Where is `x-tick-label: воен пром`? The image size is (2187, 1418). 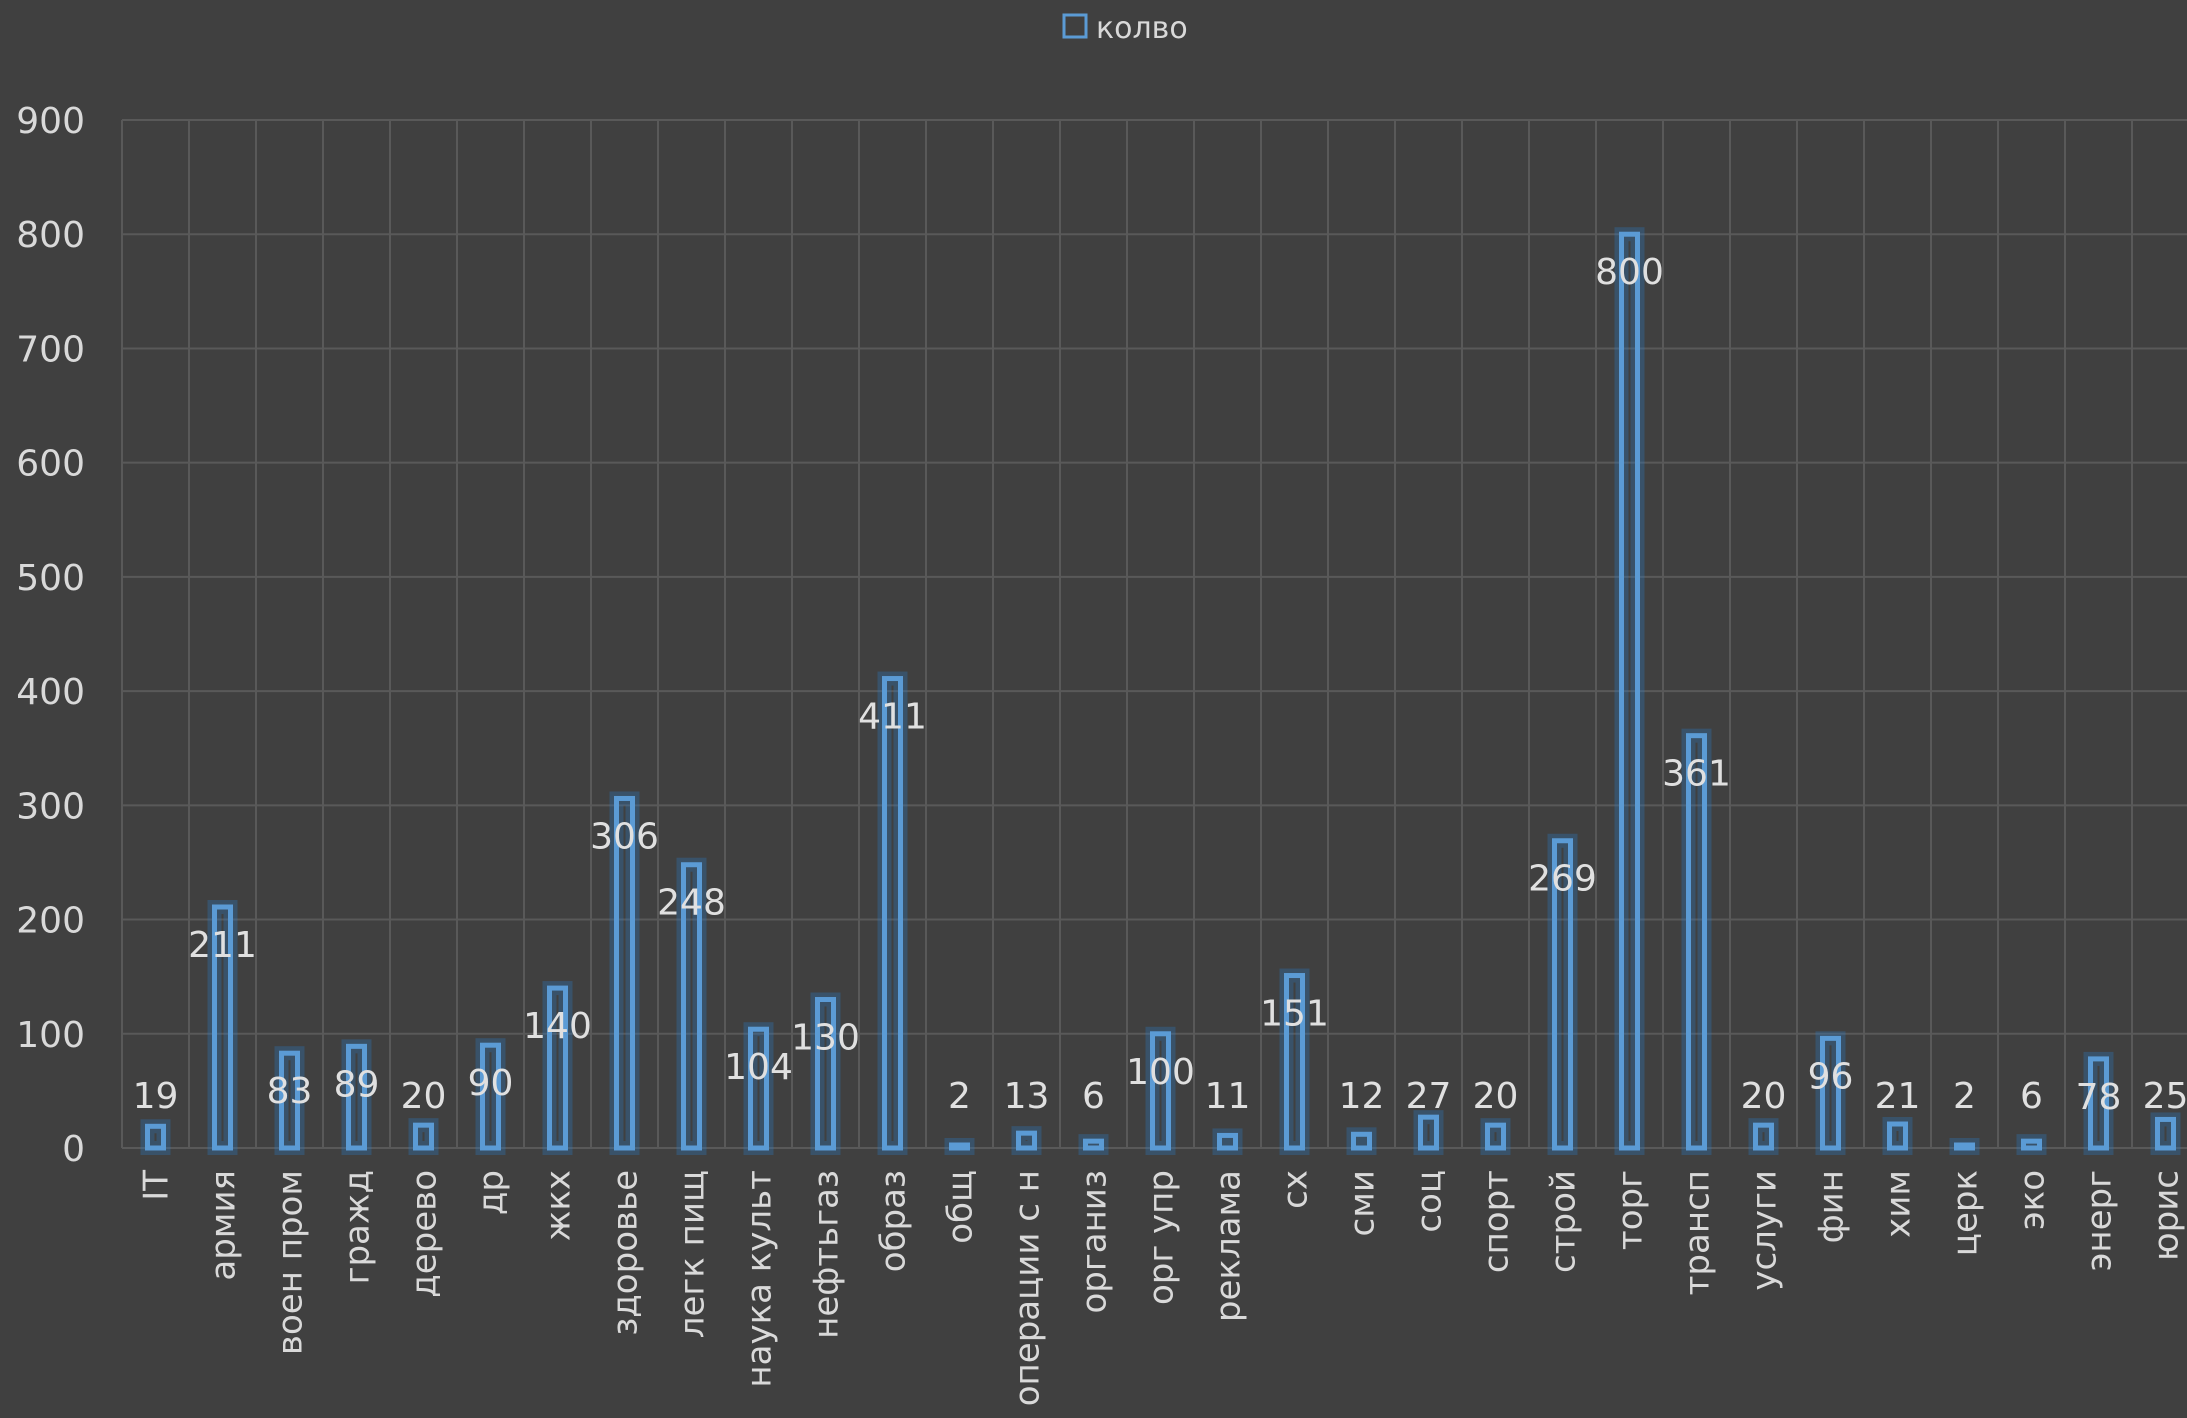
x-tick-label: воен пром is located at coordinates (291, 1262).